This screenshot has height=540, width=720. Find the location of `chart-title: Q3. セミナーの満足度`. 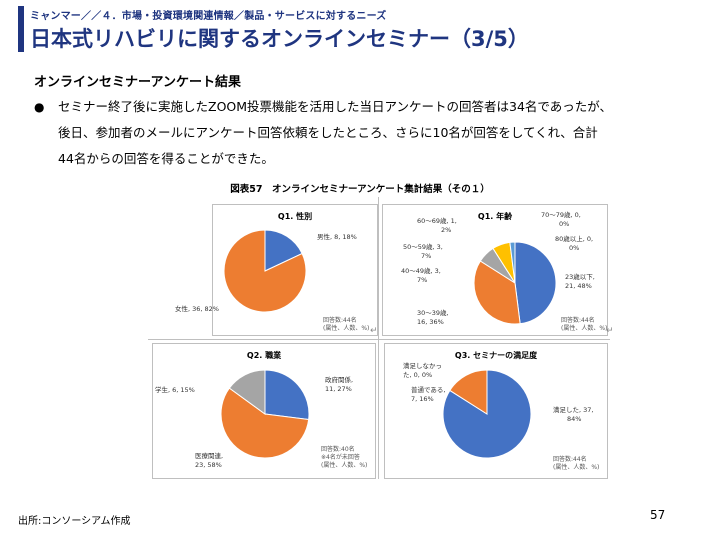

chart-title: Q3. セミナーの満足度 is located at coordinates (496, 355).